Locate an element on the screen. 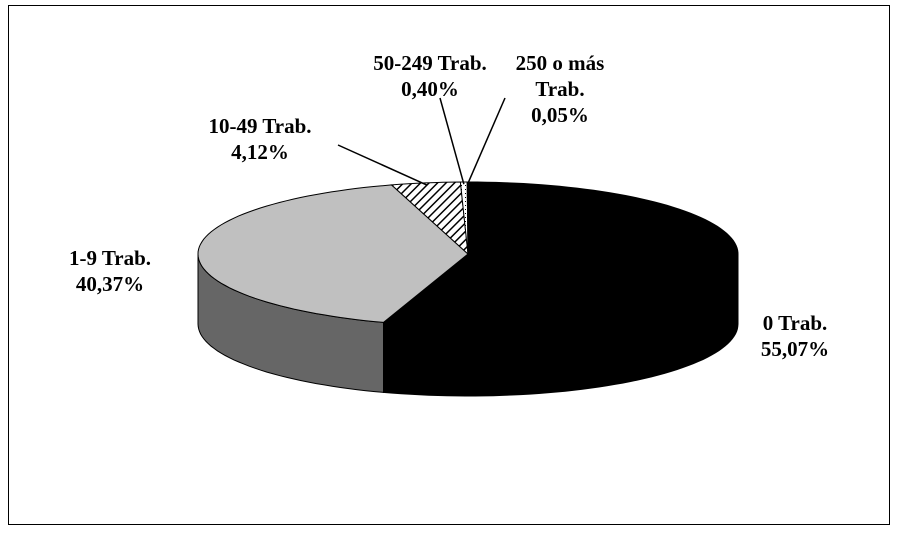 The height and width of the screenshot is (533, 897). category-label: 50-249 Trab. is located at coordinates (430, 63).